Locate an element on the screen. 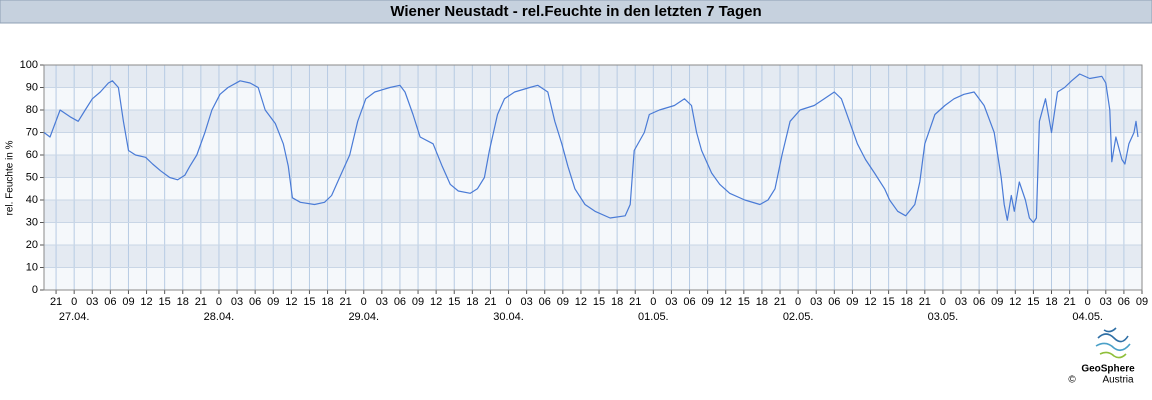 This screenshot has height=400, width=1152. date-label: 30.04. is located at coordinates (508, 317).